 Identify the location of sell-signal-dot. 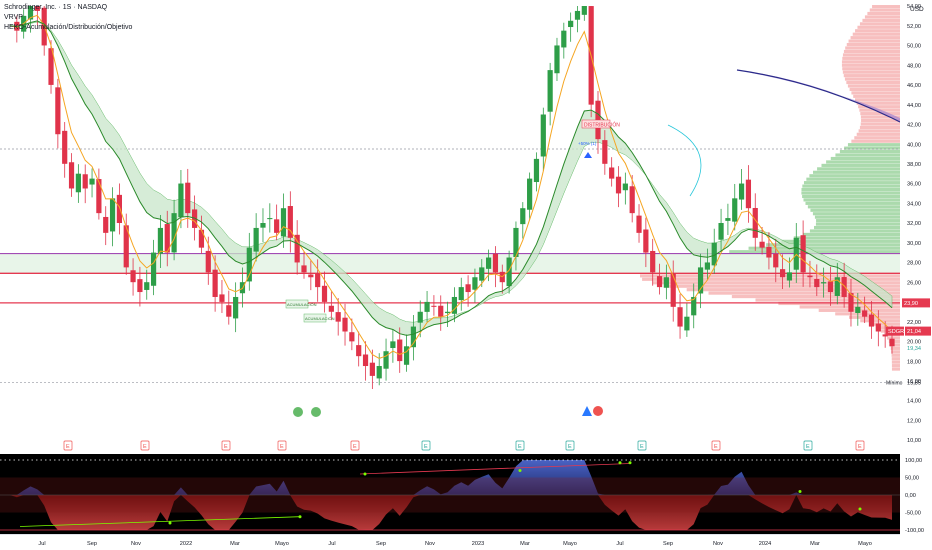
(598, 411).